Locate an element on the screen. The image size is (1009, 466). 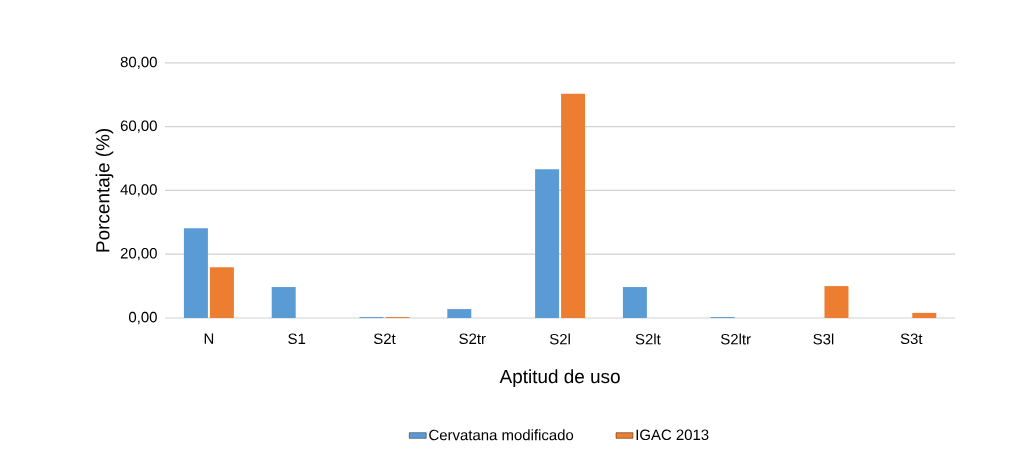
y-tick-label: 60,00 is located at coordinates (138, 126).